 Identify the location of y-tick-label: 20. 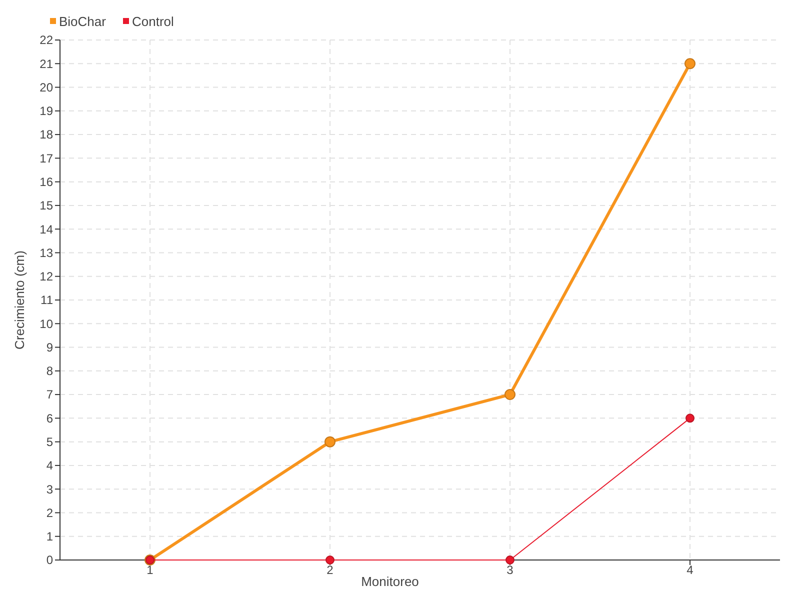
(47, 87).